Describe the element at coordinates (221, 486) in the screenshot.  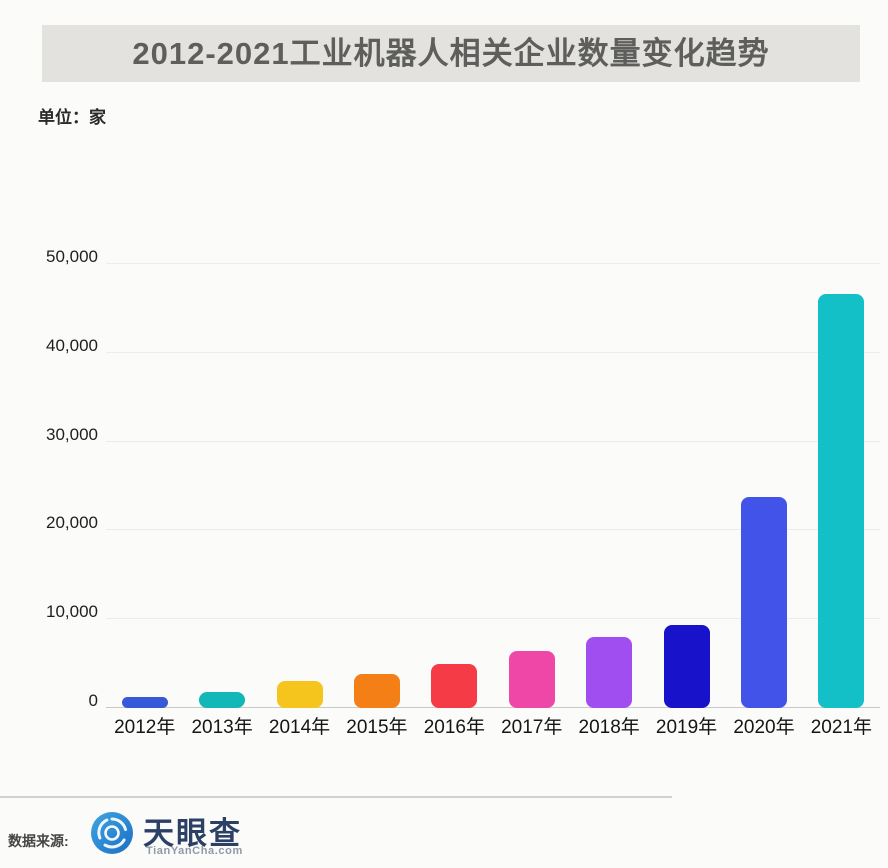
I see `bar-slot-2013年` at that location.